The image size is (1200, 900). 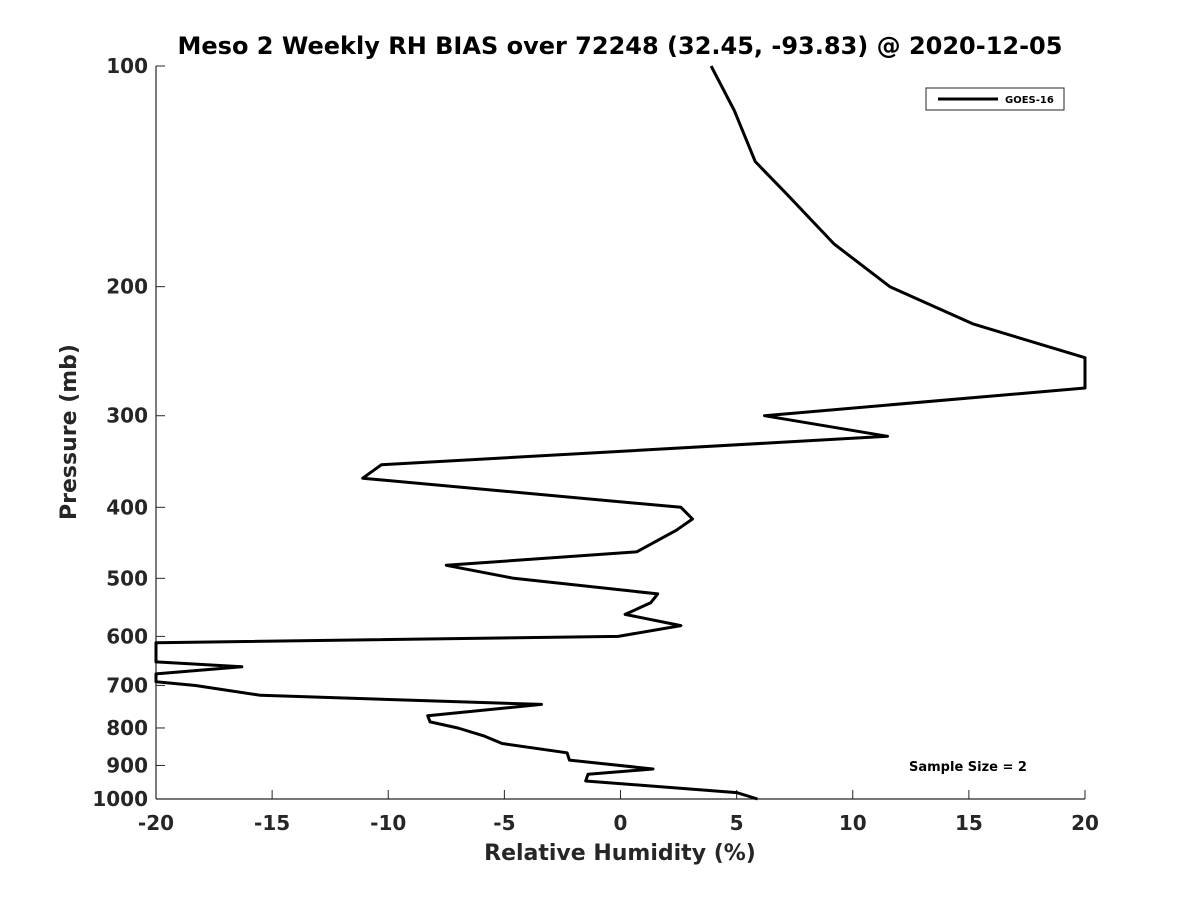 What do you see at coordinates (272, 823) in the screenshot?
I see `x-tick-label: -15` at bounding box center [272, 823].